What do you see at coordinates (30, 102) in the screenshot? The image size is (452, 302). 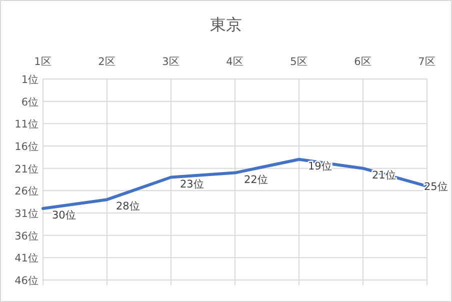 I see `y-tick-label: 6位` at bounding box center [30, 102].